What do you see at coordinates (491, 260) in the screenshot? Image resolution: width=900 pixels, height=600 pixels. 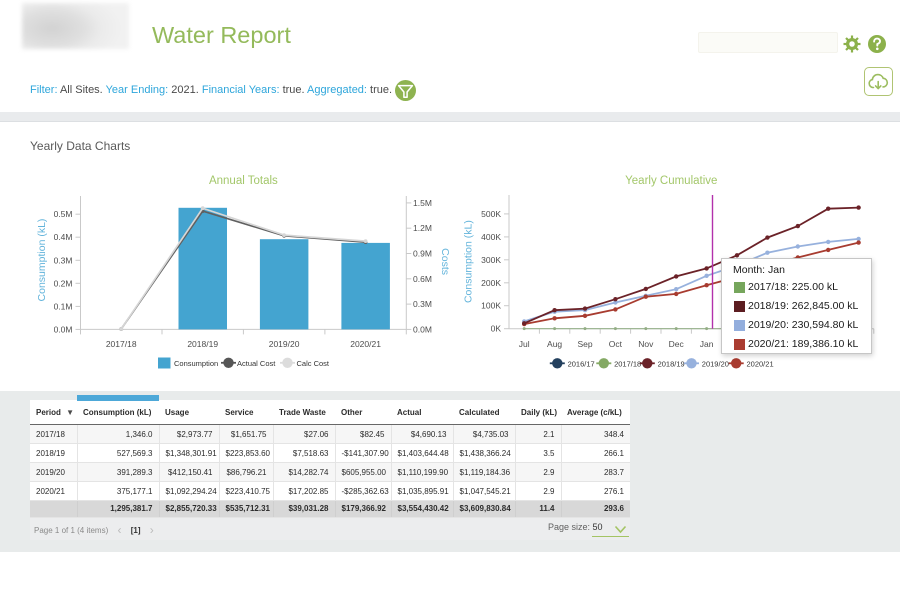 I see `svg-text: 300K` at bounding box center [491, 260].